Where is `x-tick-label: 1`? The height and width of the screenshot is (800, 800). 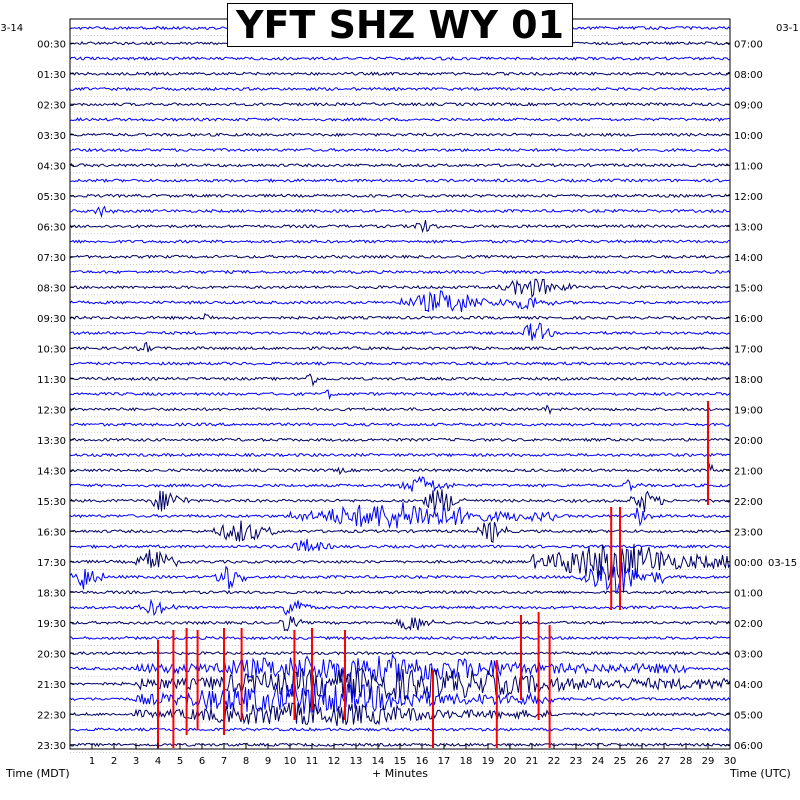
x-tick-label: 1 is located at coordinates (92, 761).